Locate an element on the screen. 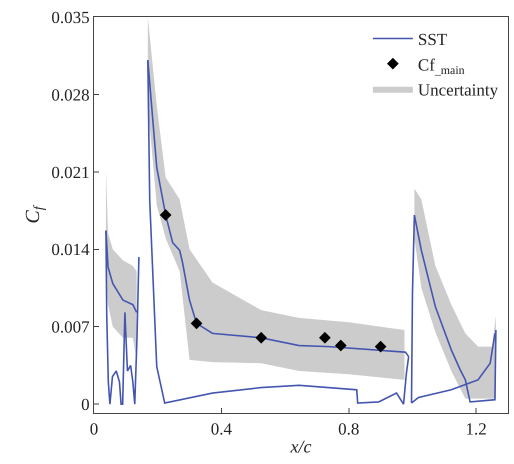 This screenshot has height=464, width=514. x-tick-label: 0.8 is located at coordinates (349, 428).